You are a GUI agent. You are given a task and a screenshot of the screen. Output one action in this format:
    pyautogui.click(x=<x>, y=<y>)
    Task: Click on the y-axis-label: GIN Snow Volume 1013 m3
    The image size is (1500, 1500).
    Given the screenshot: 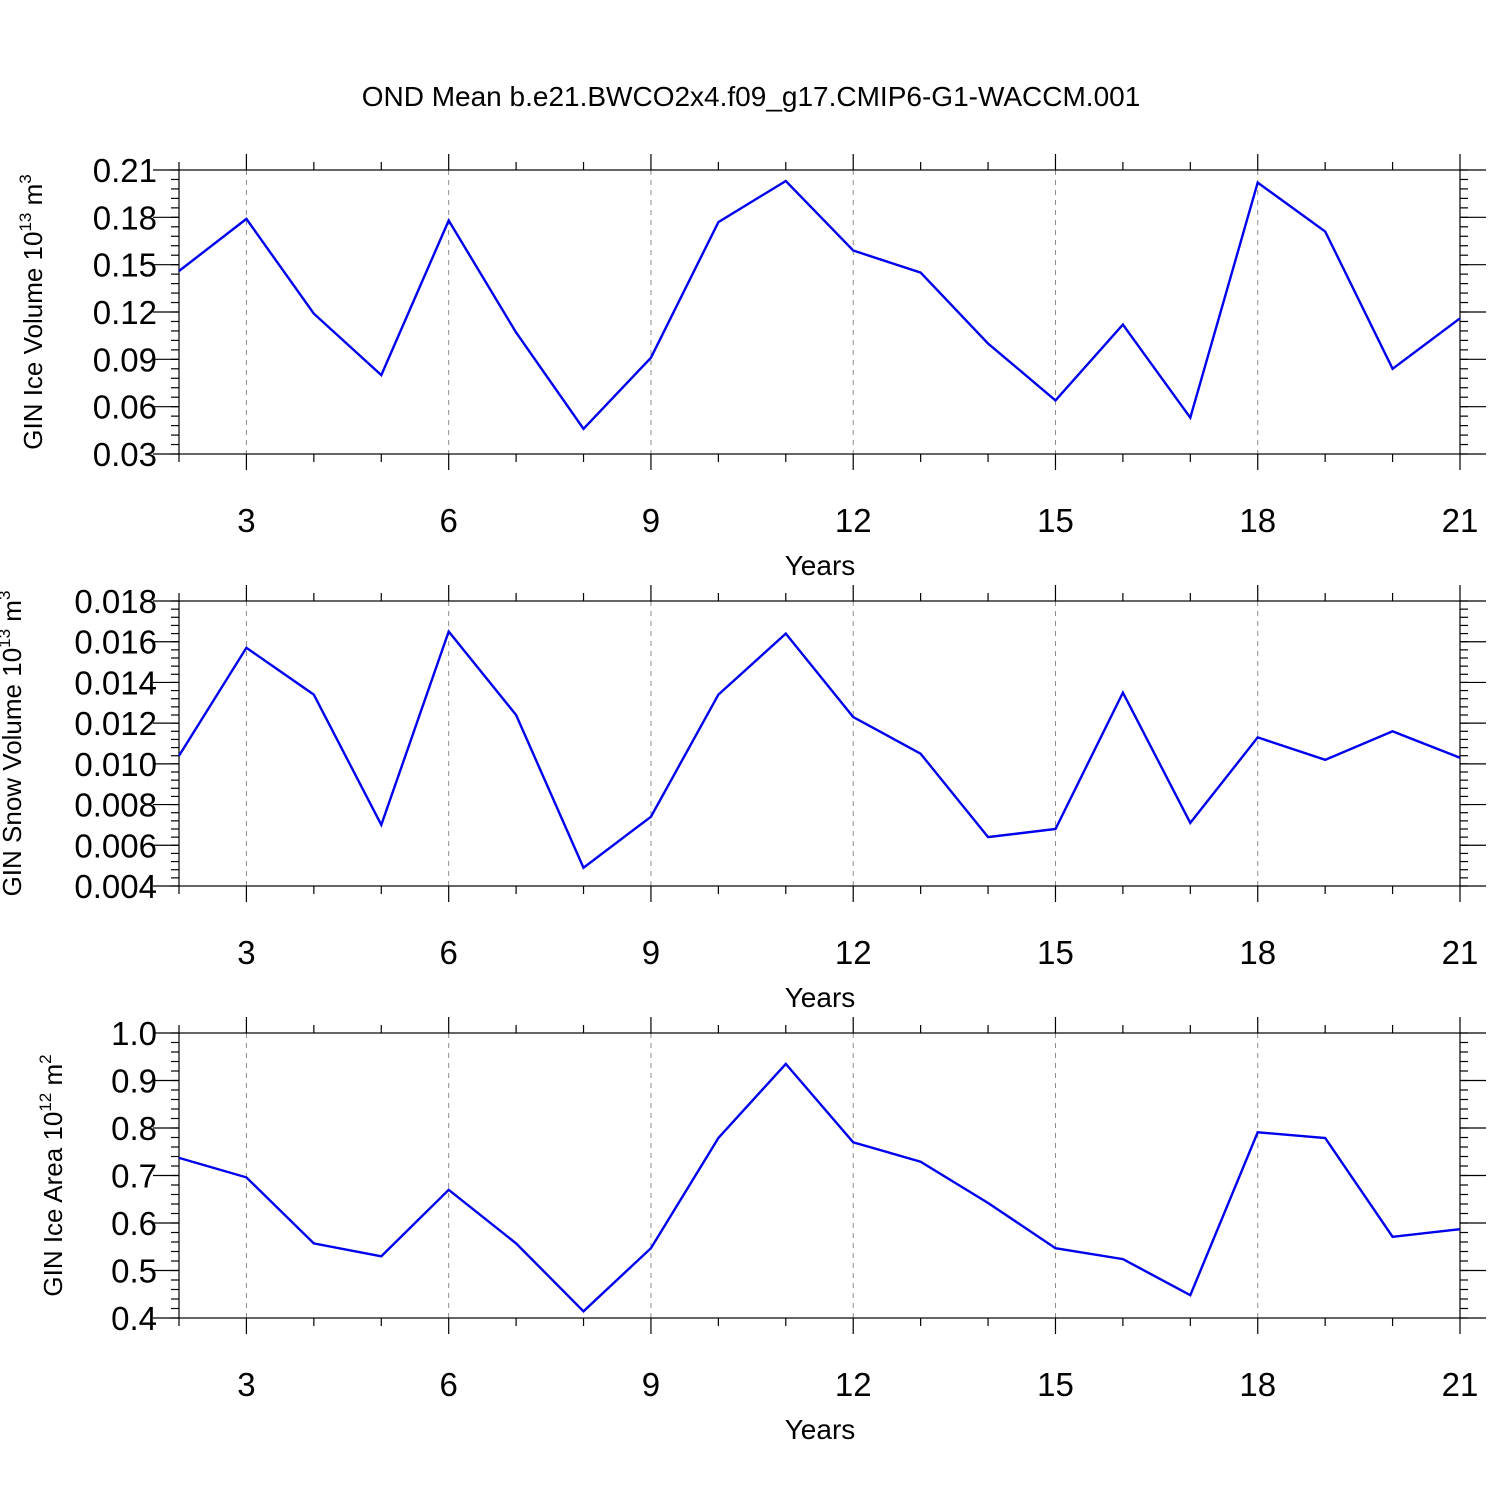 What is the action you would take?
    pyautogui.click(x=13, y=744)
    